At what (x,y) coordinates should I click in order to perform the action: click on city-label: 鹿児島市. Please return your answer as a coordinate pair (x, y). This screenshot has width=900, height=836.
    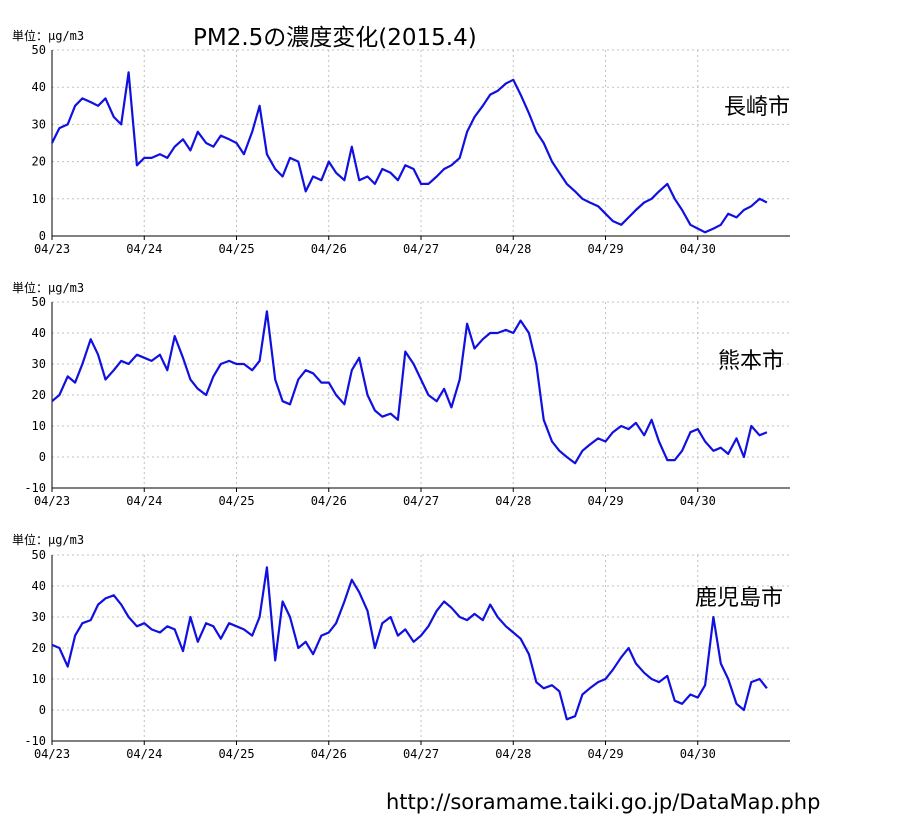
    Looking at the image, I should click on (739, 598).